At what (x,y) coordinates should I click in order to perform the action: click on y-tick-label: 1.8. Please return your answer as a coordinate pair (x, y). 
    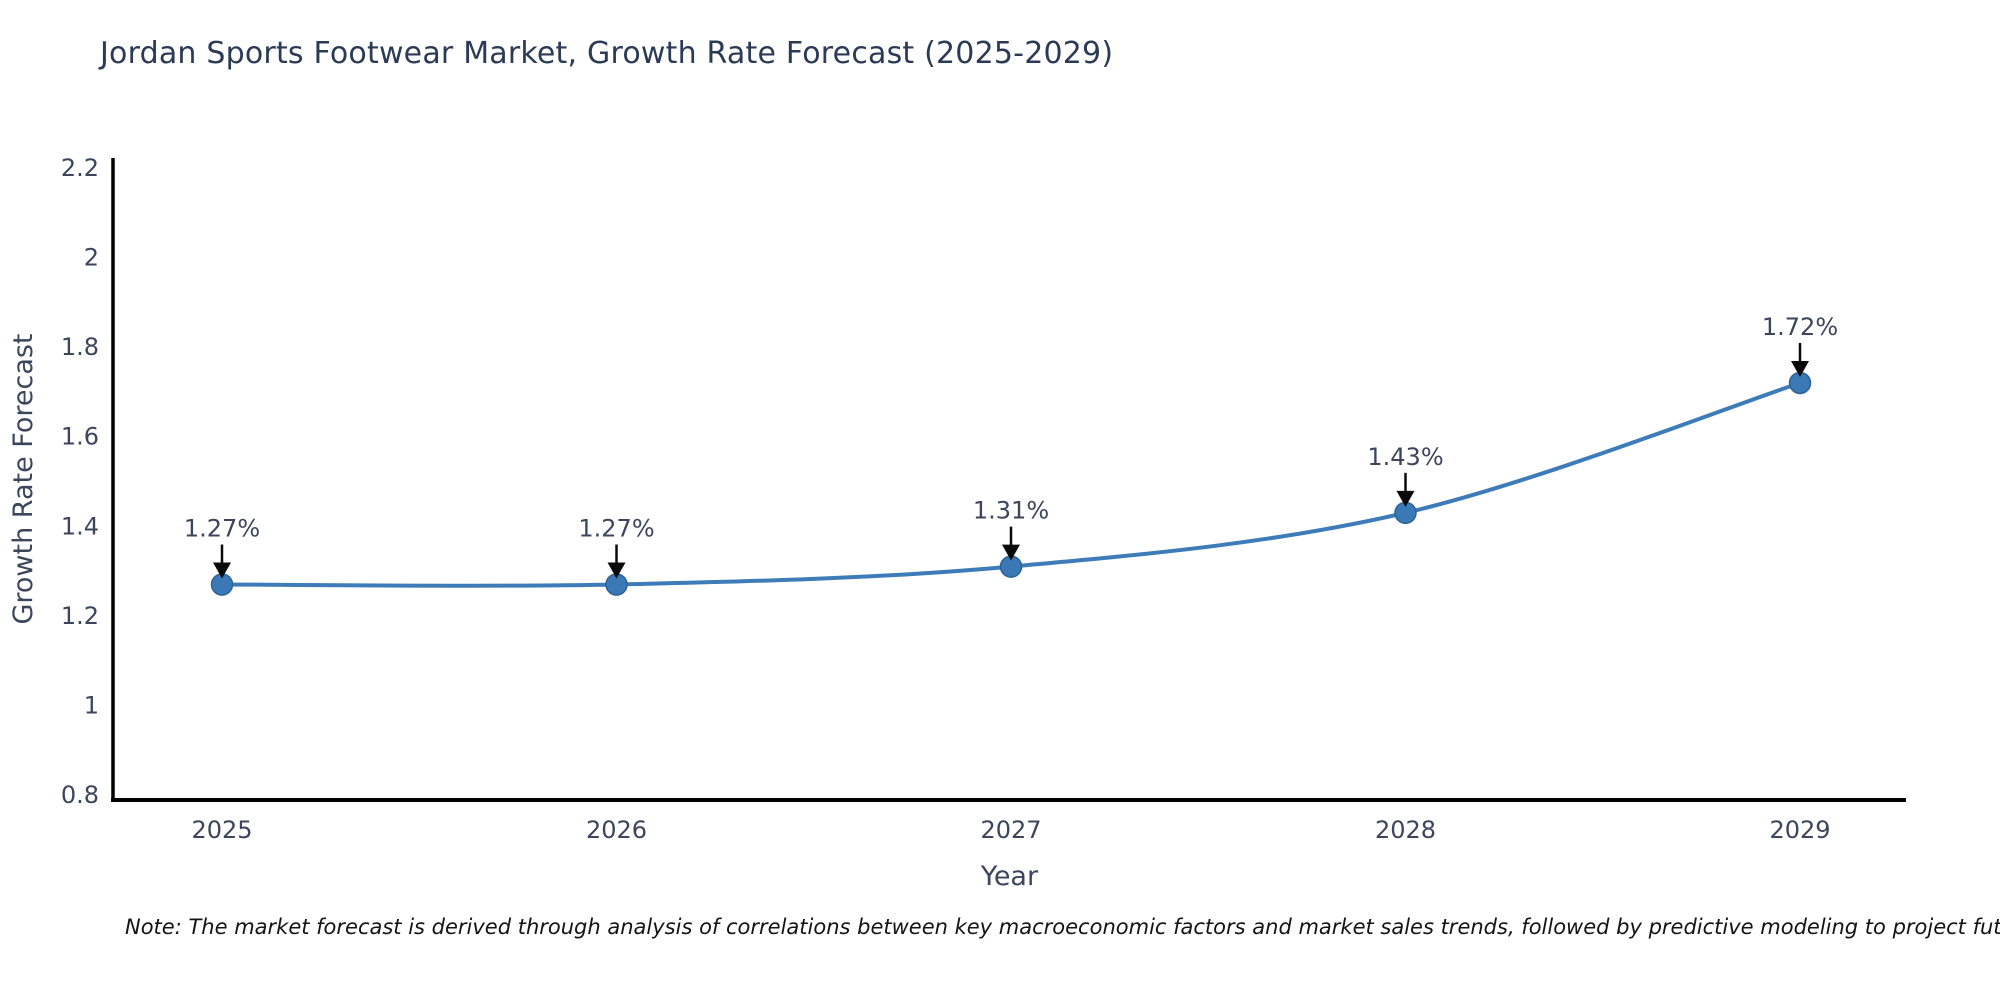
    Looking at the image, I should click on (80, 347).